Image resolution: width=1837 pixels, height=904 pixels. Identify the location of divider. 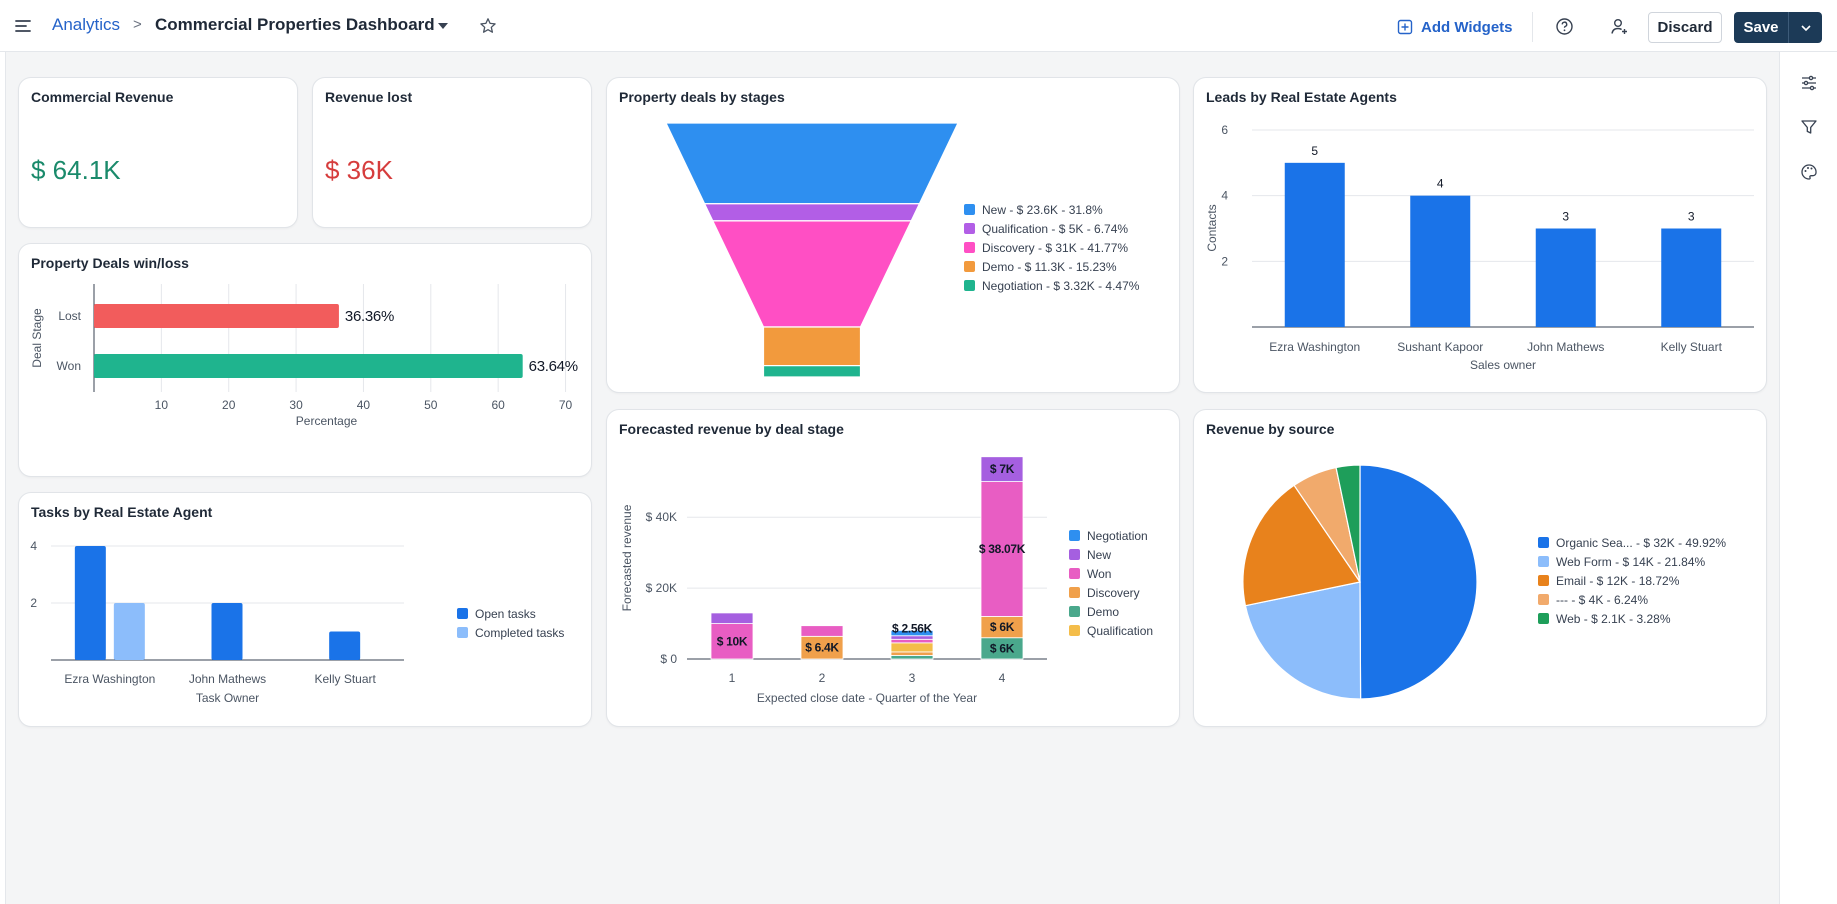
(1532, 27).